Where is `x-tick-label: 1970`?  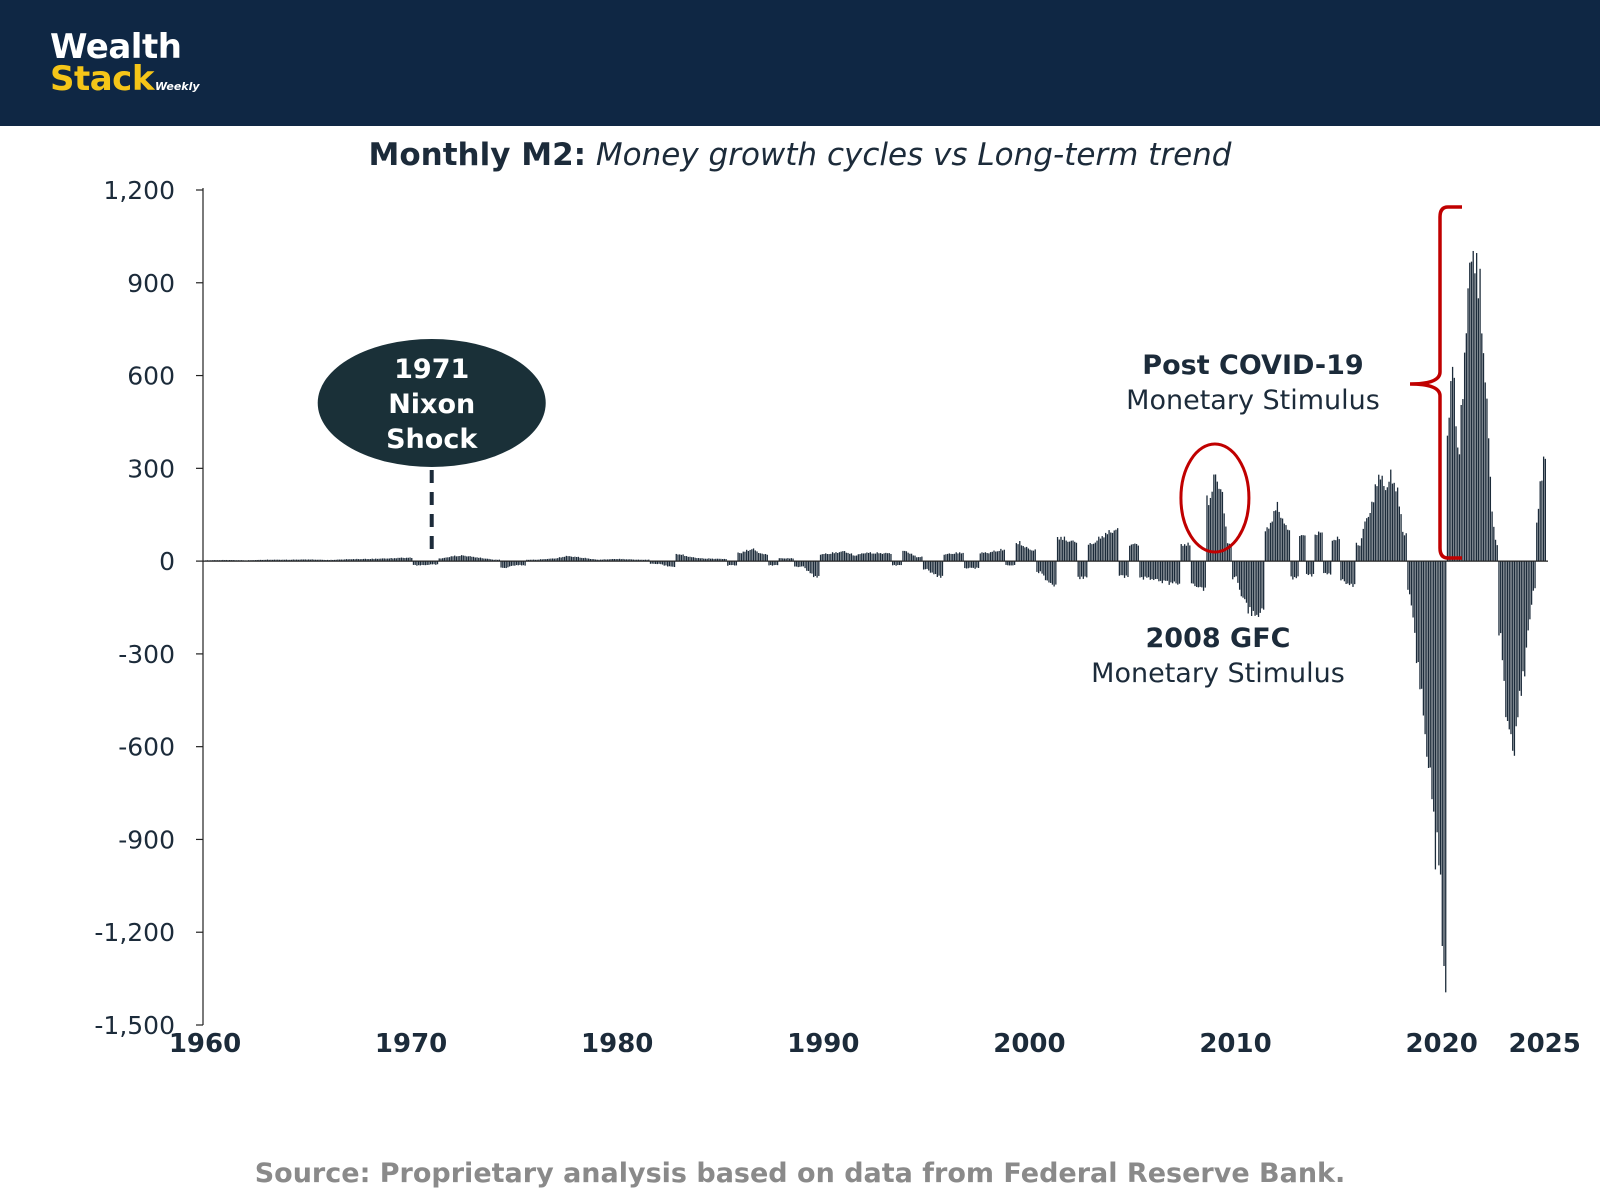 x-tick-label: 1970 is located at coordinates (411, 1044).